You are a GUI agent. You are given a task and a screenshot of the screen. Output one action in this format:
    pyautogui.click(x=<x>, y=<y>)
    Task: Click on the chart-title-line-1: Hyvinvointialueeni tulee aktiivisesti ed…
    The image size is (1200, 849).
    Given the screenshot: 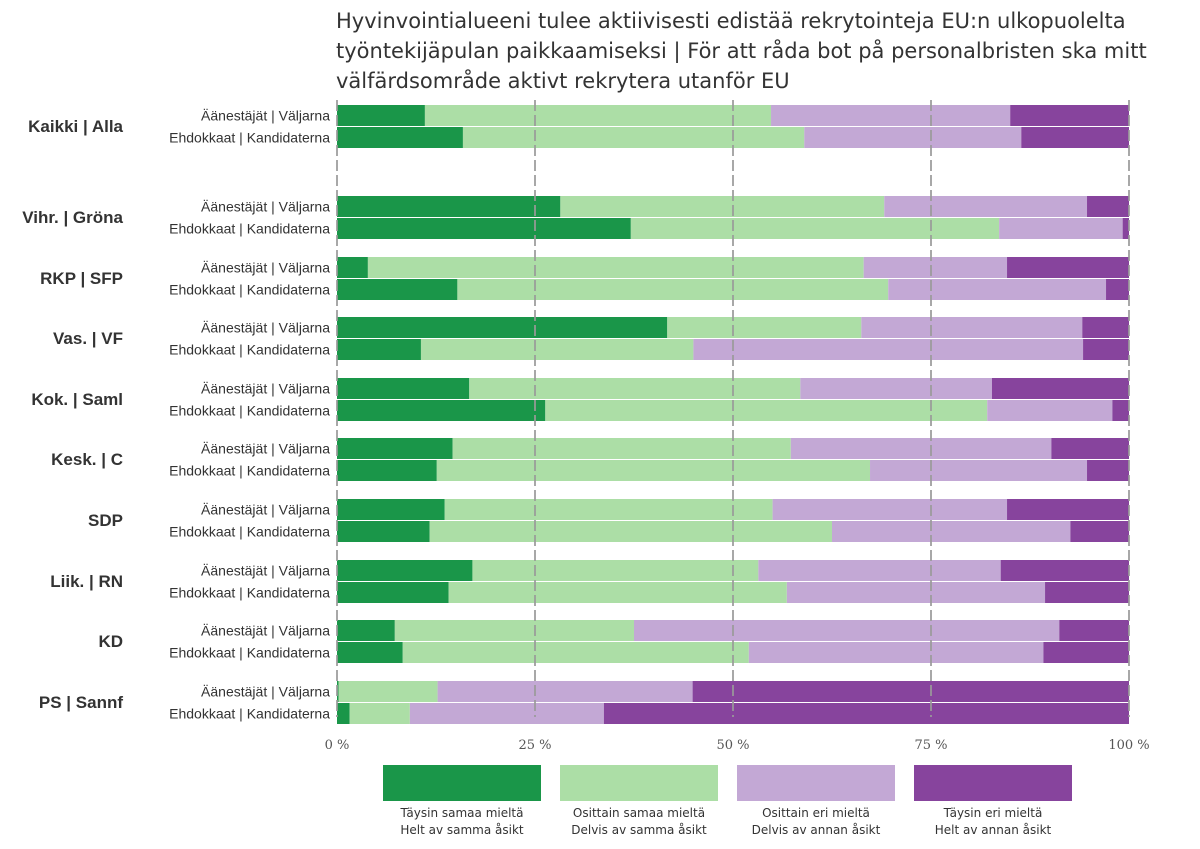 What is the action you would take?
    pyautogui.click(x=731, y=21)
    